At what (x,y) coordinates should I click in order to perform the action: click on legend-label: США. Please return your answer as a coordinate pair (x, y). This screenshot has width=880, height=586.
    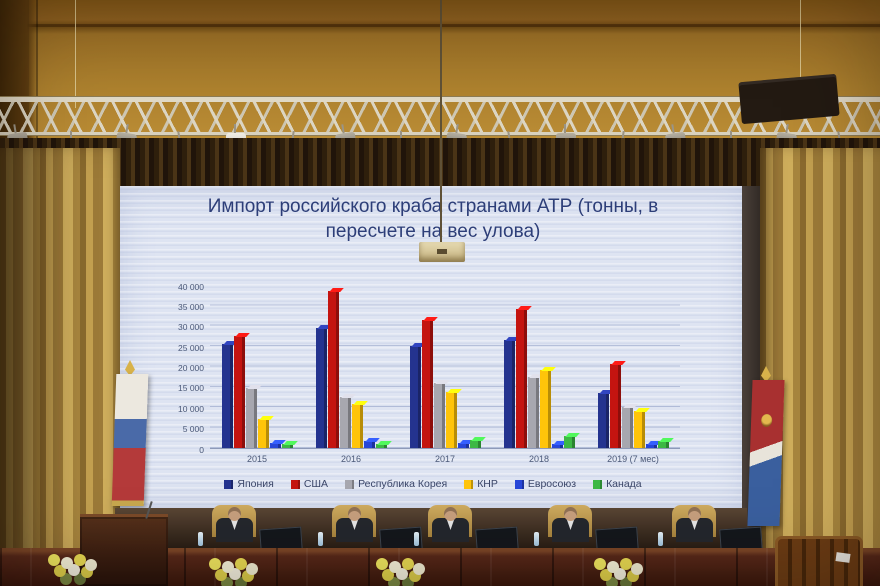
    Looking at the image, I should click on (316, 484).